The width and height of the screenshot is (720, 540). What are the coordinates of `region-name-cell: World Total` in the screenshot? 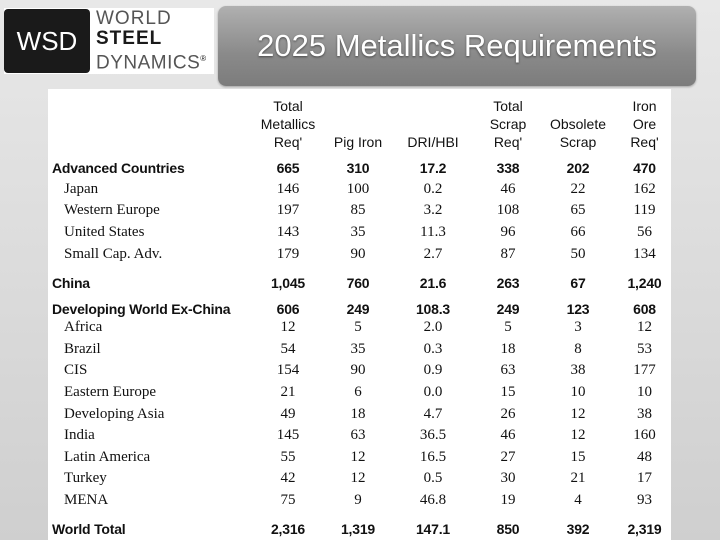 It's located at (89, 529).